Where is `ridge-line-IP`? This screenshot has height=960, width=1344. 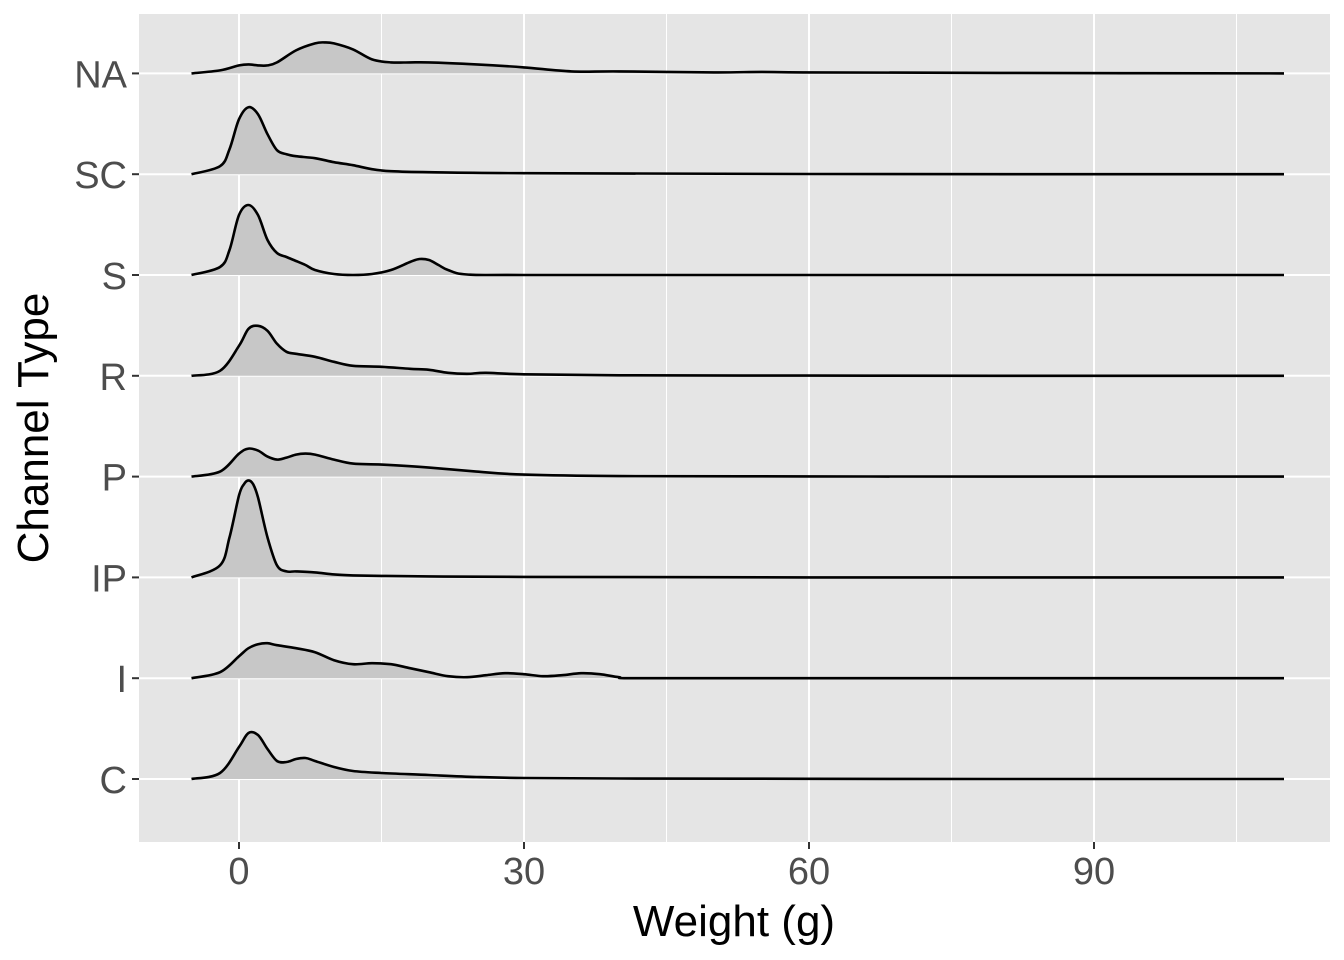 ridge-line-IP is located at coordinates (738, 529).